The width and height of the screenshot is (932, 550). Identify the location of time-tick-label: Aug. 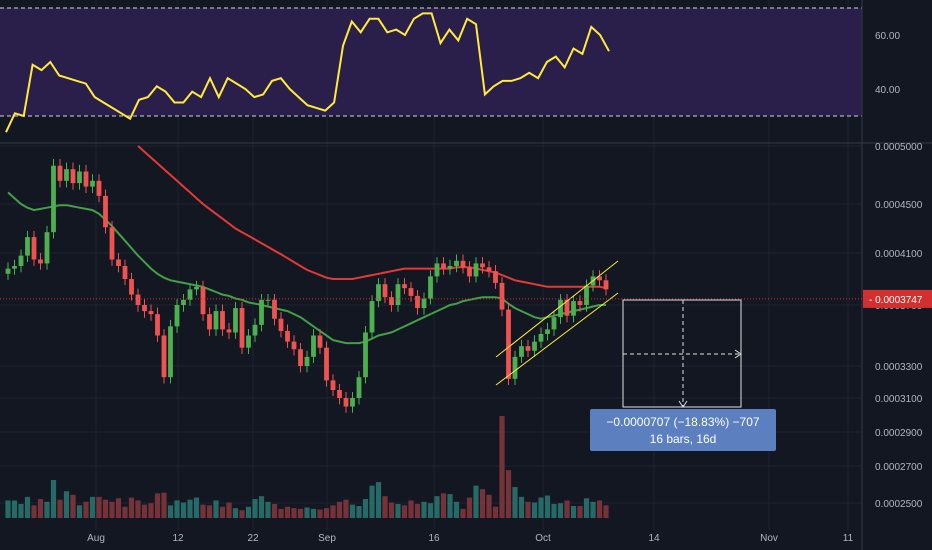
(96, 538).